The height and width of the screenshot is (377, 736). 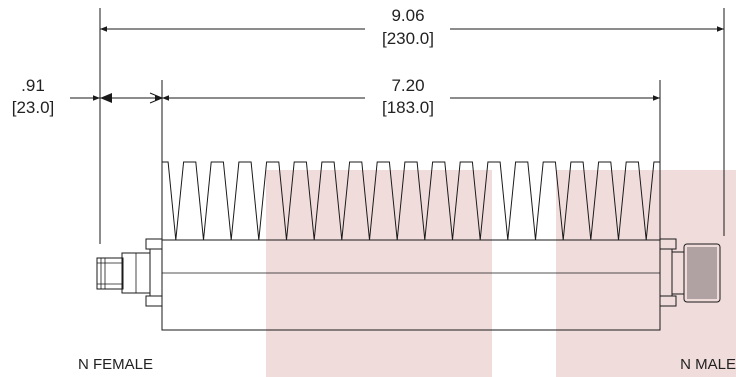 I want to click on connector-label-right: N MALE, so click(x=708, y=364).